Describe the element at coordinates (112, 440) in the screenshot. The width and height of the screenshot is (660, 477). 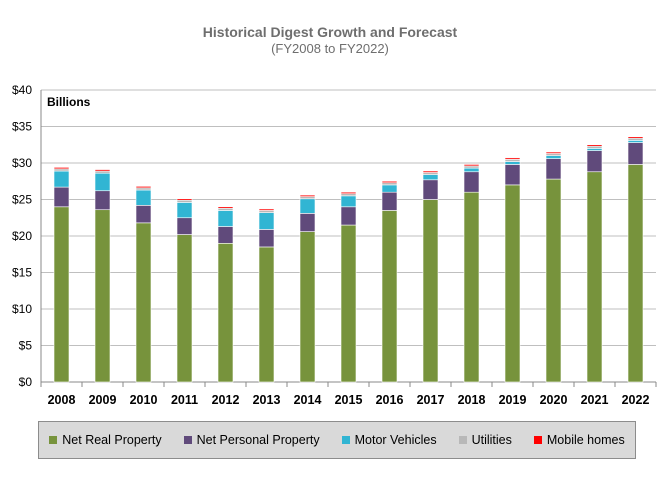
I see `legend-label: Net Real Property` at that location.